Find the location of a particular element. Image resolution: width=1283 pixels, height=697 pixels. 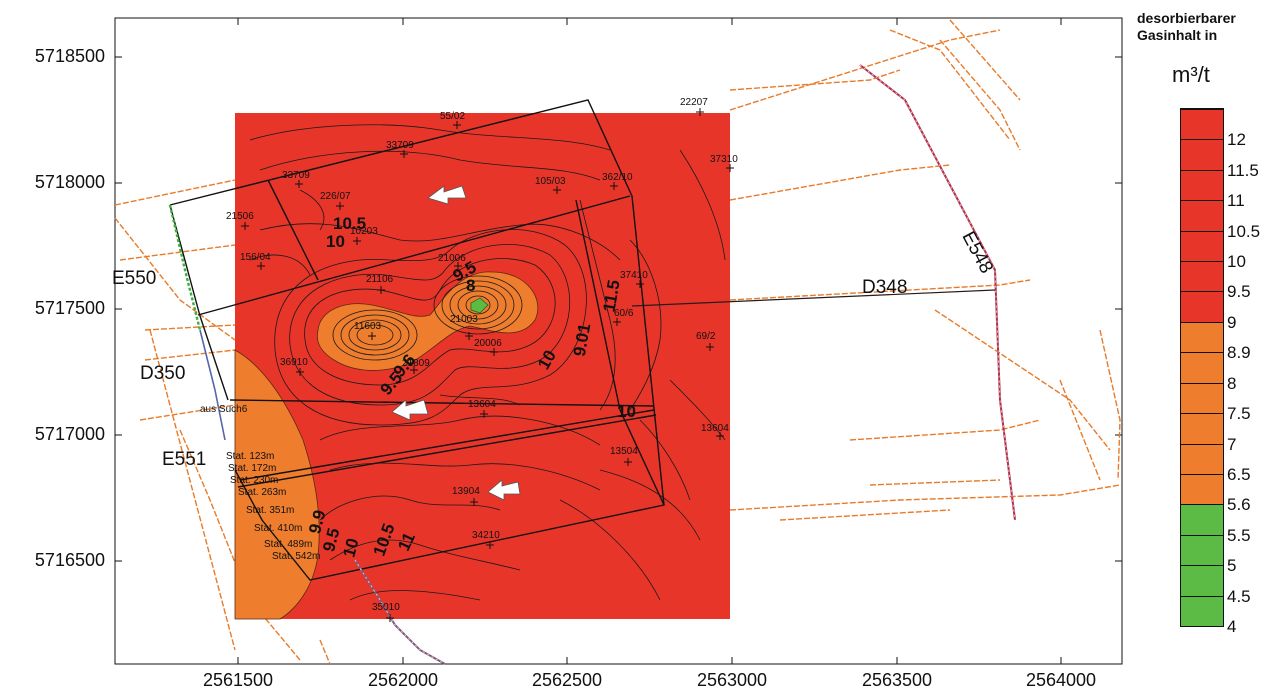

station-label: Stat. 410m is located at coordinates (278, 528).